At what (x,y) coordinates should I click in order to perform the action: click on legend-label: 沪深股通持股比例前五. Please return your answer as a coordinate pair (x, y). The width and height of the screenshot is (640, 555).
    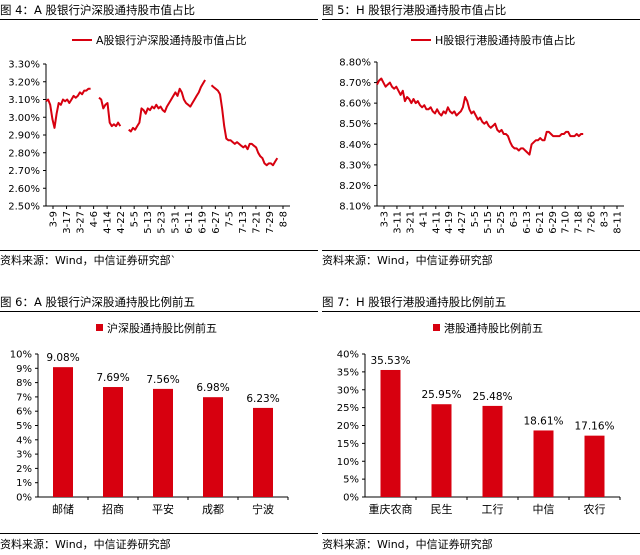
    Looking at the image, I should click on (162, 328).